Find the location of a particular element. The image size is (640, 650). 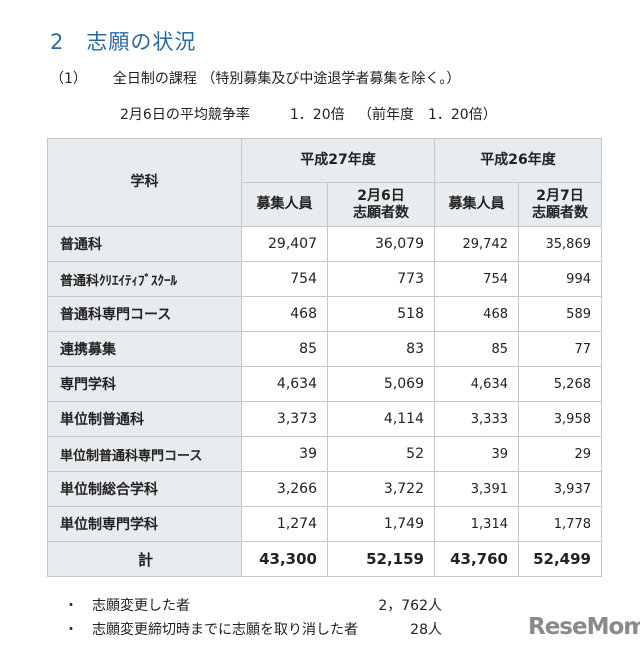

cell: 52,159 is located at coordinates (381, 559).